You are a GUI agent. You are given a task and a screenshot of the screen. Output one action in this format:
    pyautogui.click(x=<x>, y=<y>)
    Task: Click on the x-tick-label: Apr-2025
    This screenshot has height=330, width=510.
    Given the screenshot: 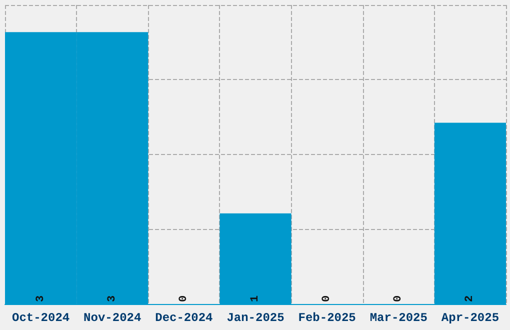 What is the action you would take?
    pyautogui.click(x=470, y=318)
    